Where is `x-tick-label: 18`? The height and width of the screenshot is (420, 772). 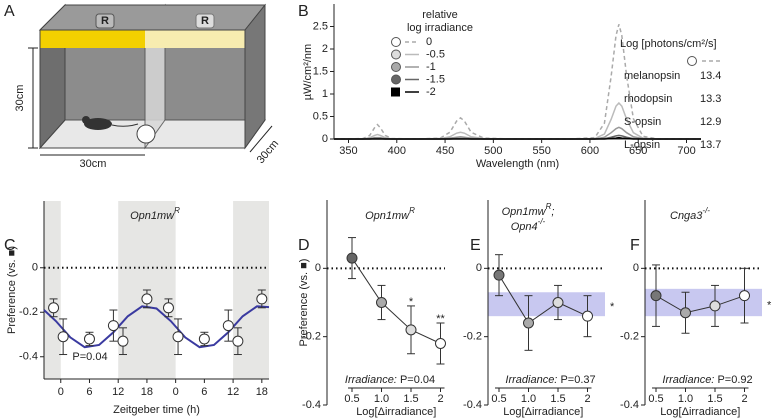 x-tick-label: 18 is located at coordinates (262, 392).